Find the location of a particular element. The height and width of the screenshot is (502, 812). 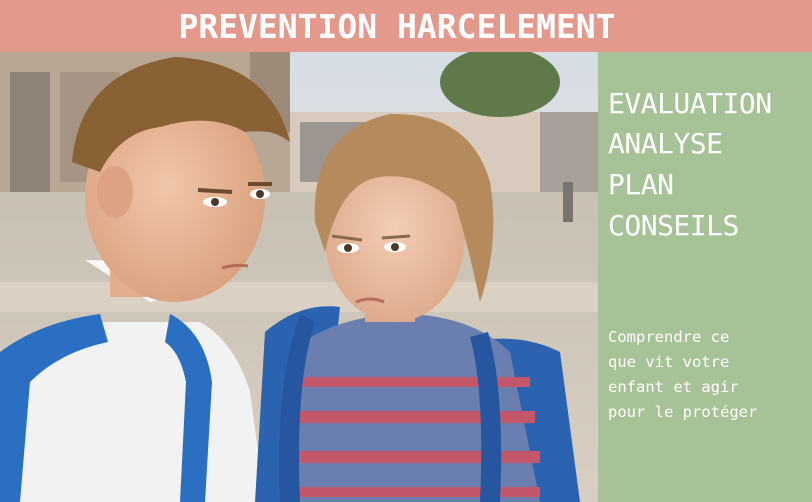

keyword-conseils: CONSEILS is located at coordinates (673, 225).